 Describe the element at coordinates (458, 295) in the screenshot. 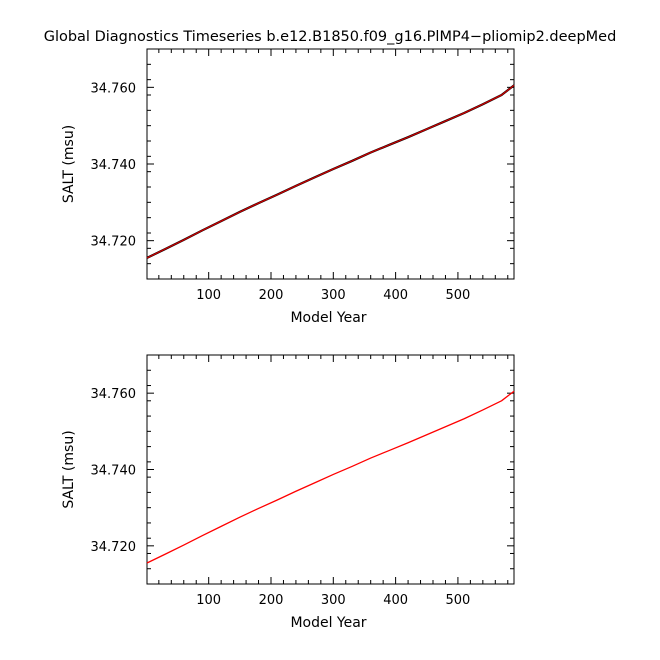

I see `panel-0-x-tick-label: 500` at that location.